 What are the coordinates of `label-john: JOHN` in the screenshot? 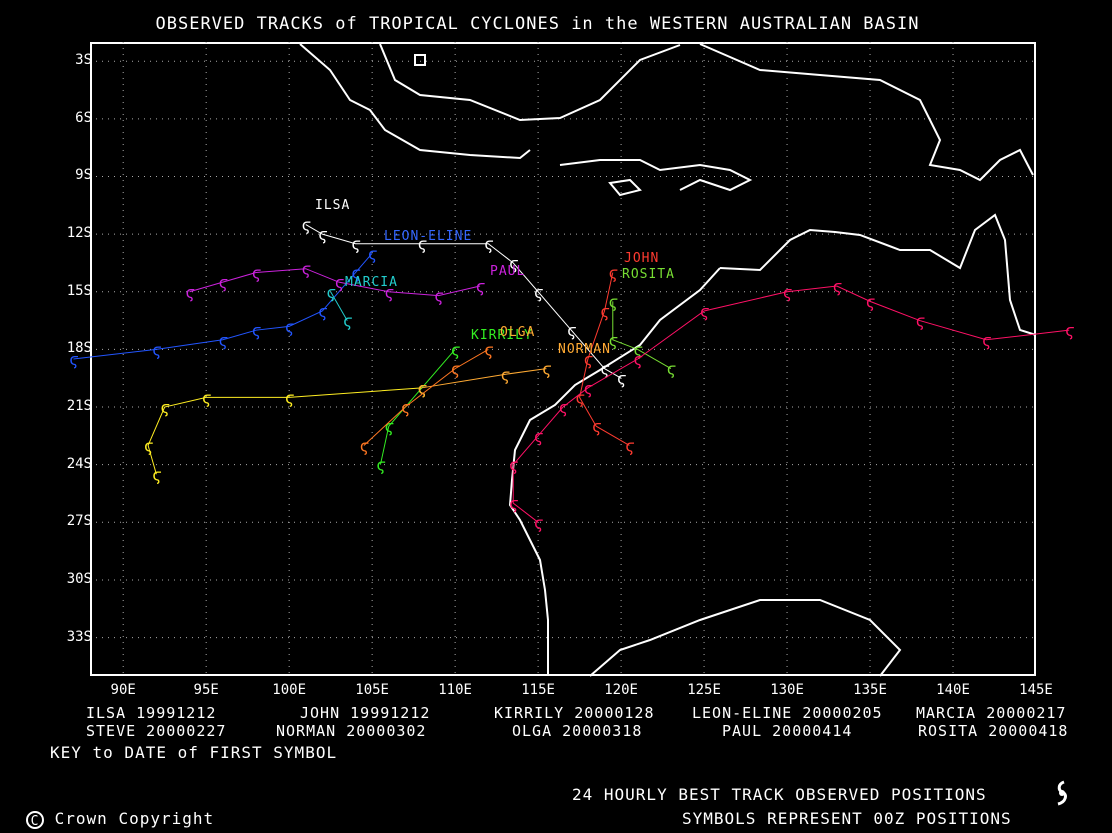 It's located at (642, 258).